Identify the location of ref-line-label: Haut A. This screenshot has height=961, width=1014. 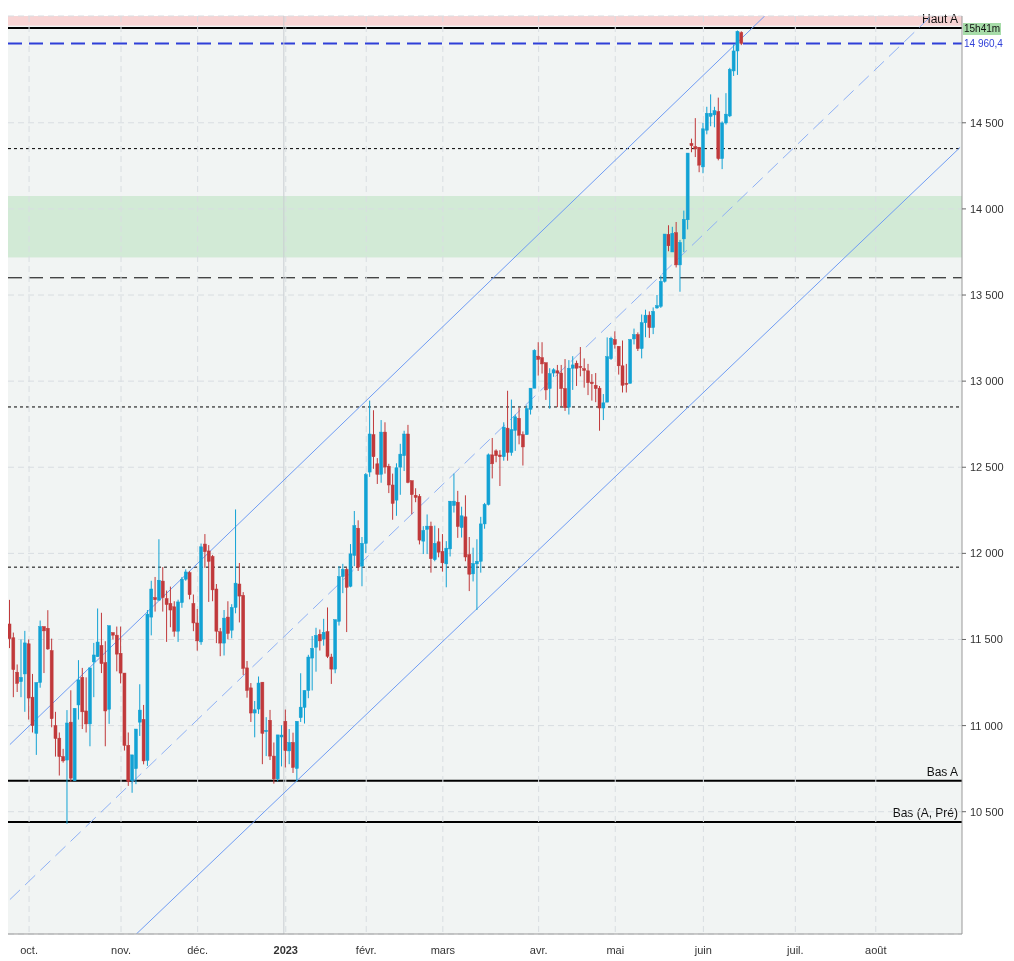
(939, 19).